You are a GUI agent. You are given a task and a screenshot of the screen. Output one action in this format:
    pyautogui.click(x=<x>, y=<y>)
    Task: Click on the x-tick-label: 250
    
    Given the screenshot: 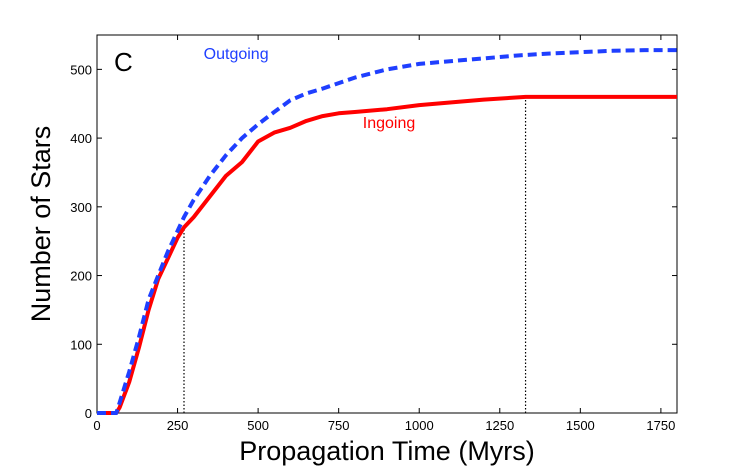 What is the action you would take?
    pyautogui.click(x=178, y=425)
    